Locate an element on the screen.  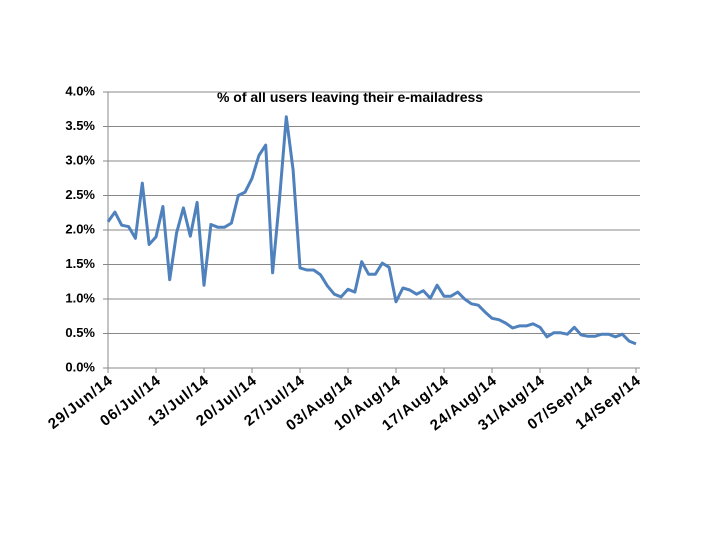
y-tick-label: 2.0% is located at coordinates (80, 228).